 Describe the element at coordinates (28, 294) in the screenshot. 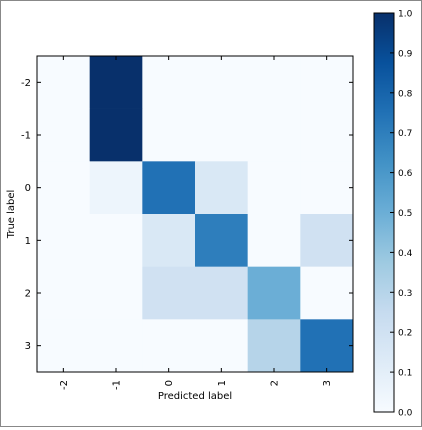

I see `y-tick-label: 2` at that location.